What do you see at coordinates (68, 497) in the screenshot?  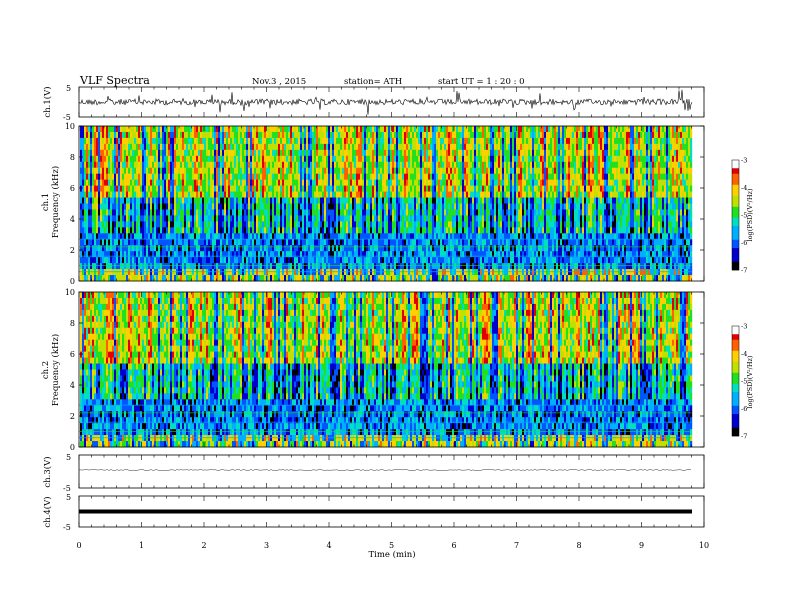 I see `ch4-ytick-top: 5` at bounding box center [68, 497].